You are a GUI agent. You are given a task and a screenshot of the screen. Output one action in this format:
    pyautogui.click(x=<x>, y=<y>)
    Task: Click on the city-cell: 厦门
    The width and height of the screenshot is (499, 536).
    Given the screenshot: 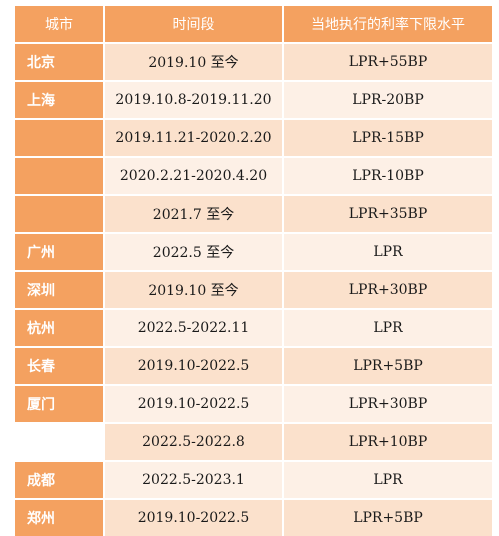 What is the action you would take?
    pyautogui.click(x=59, y=404)
    